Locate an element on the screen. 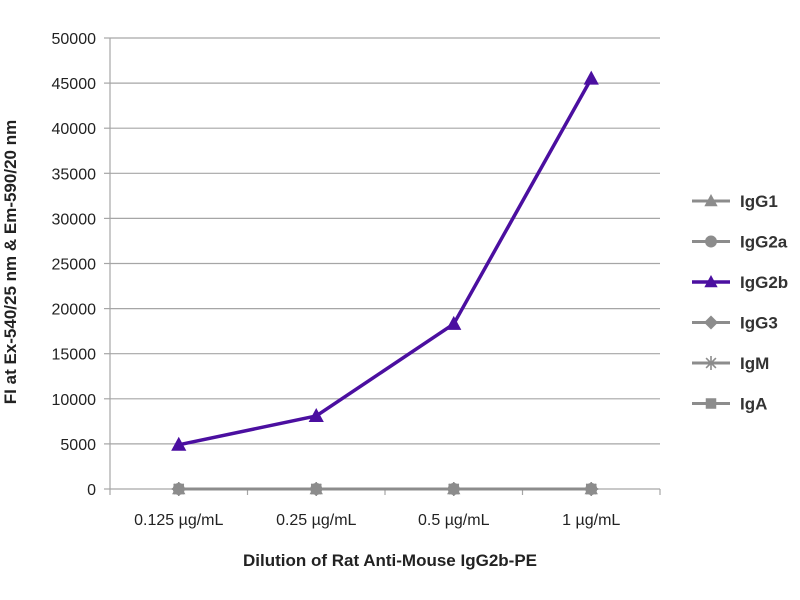  y-axis-title: FI at Ex-540/25 nm & Em-590/20 nm is located at coordinates (10, 262).